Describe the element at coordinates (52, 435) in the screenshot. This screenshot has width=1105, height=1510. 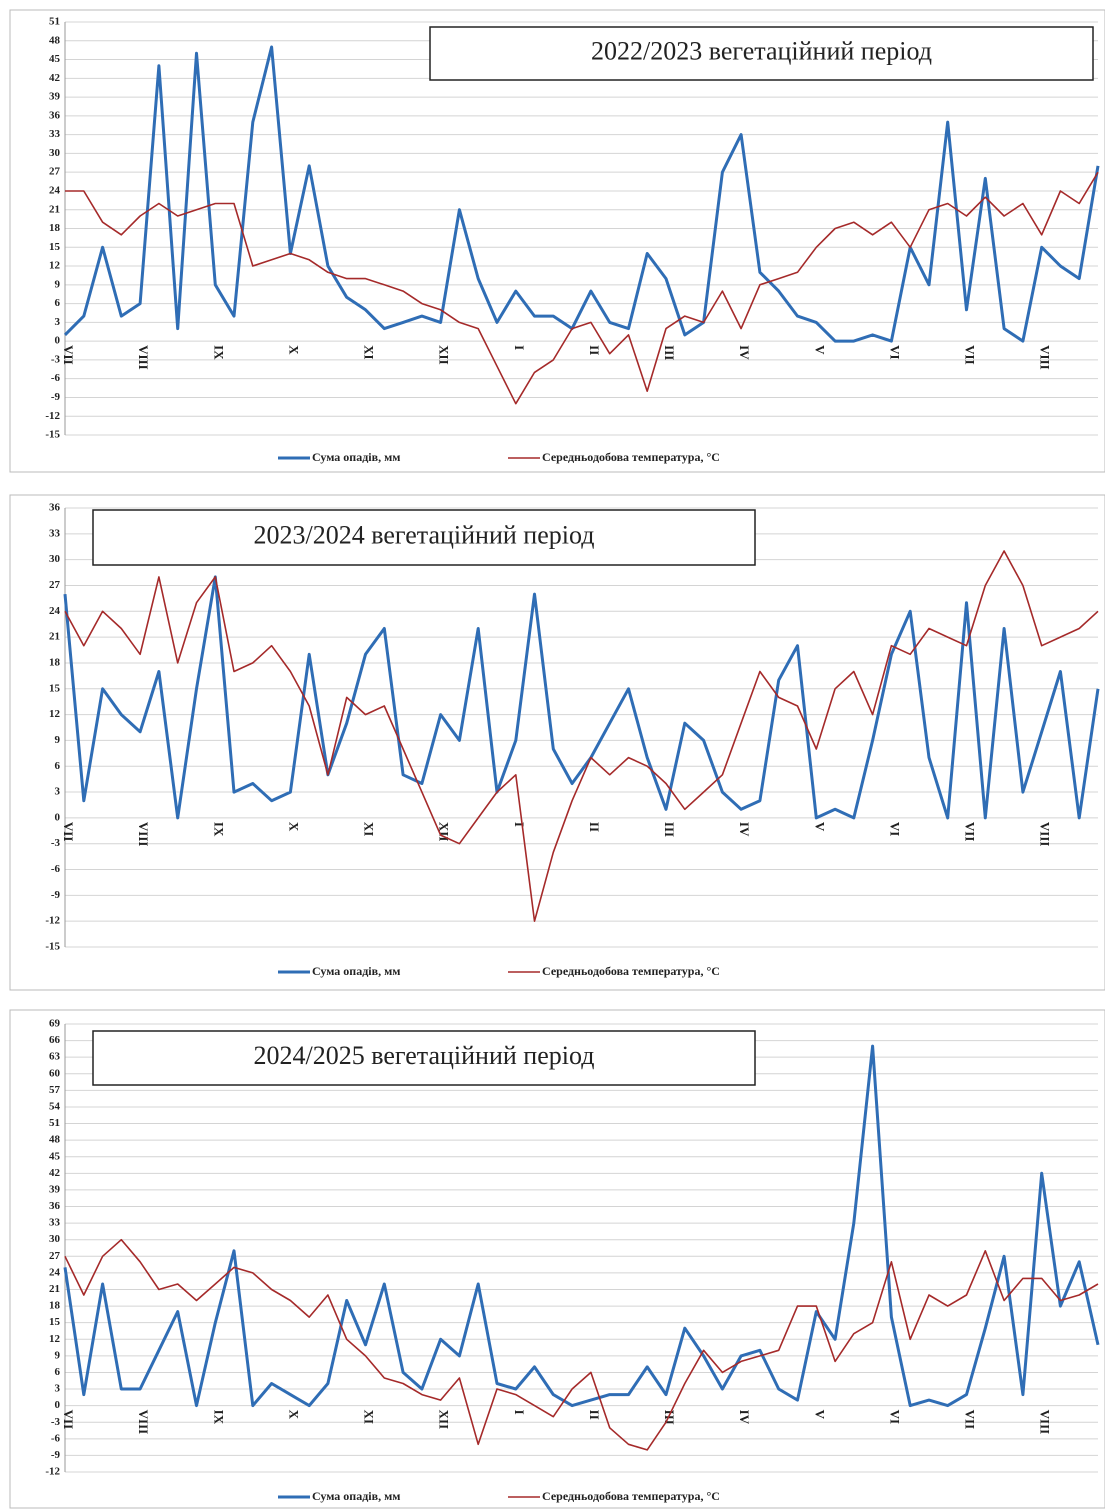
I see `y-tick-label: -15` at that location.